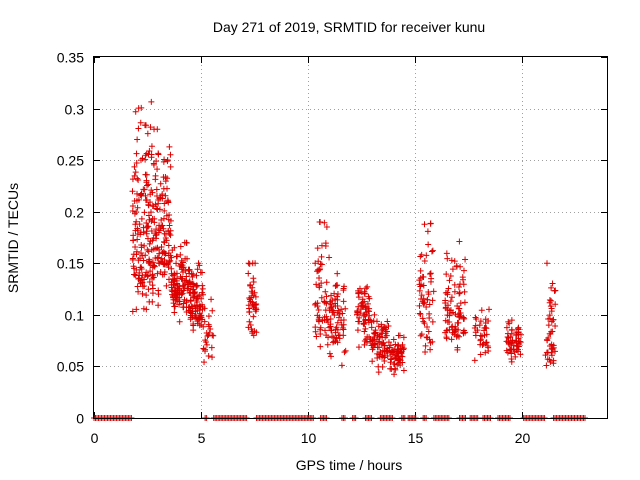 The height and width of the screenshot is (480, 640). I want to click on y-tick-label: 0.2, so click(75, 213).